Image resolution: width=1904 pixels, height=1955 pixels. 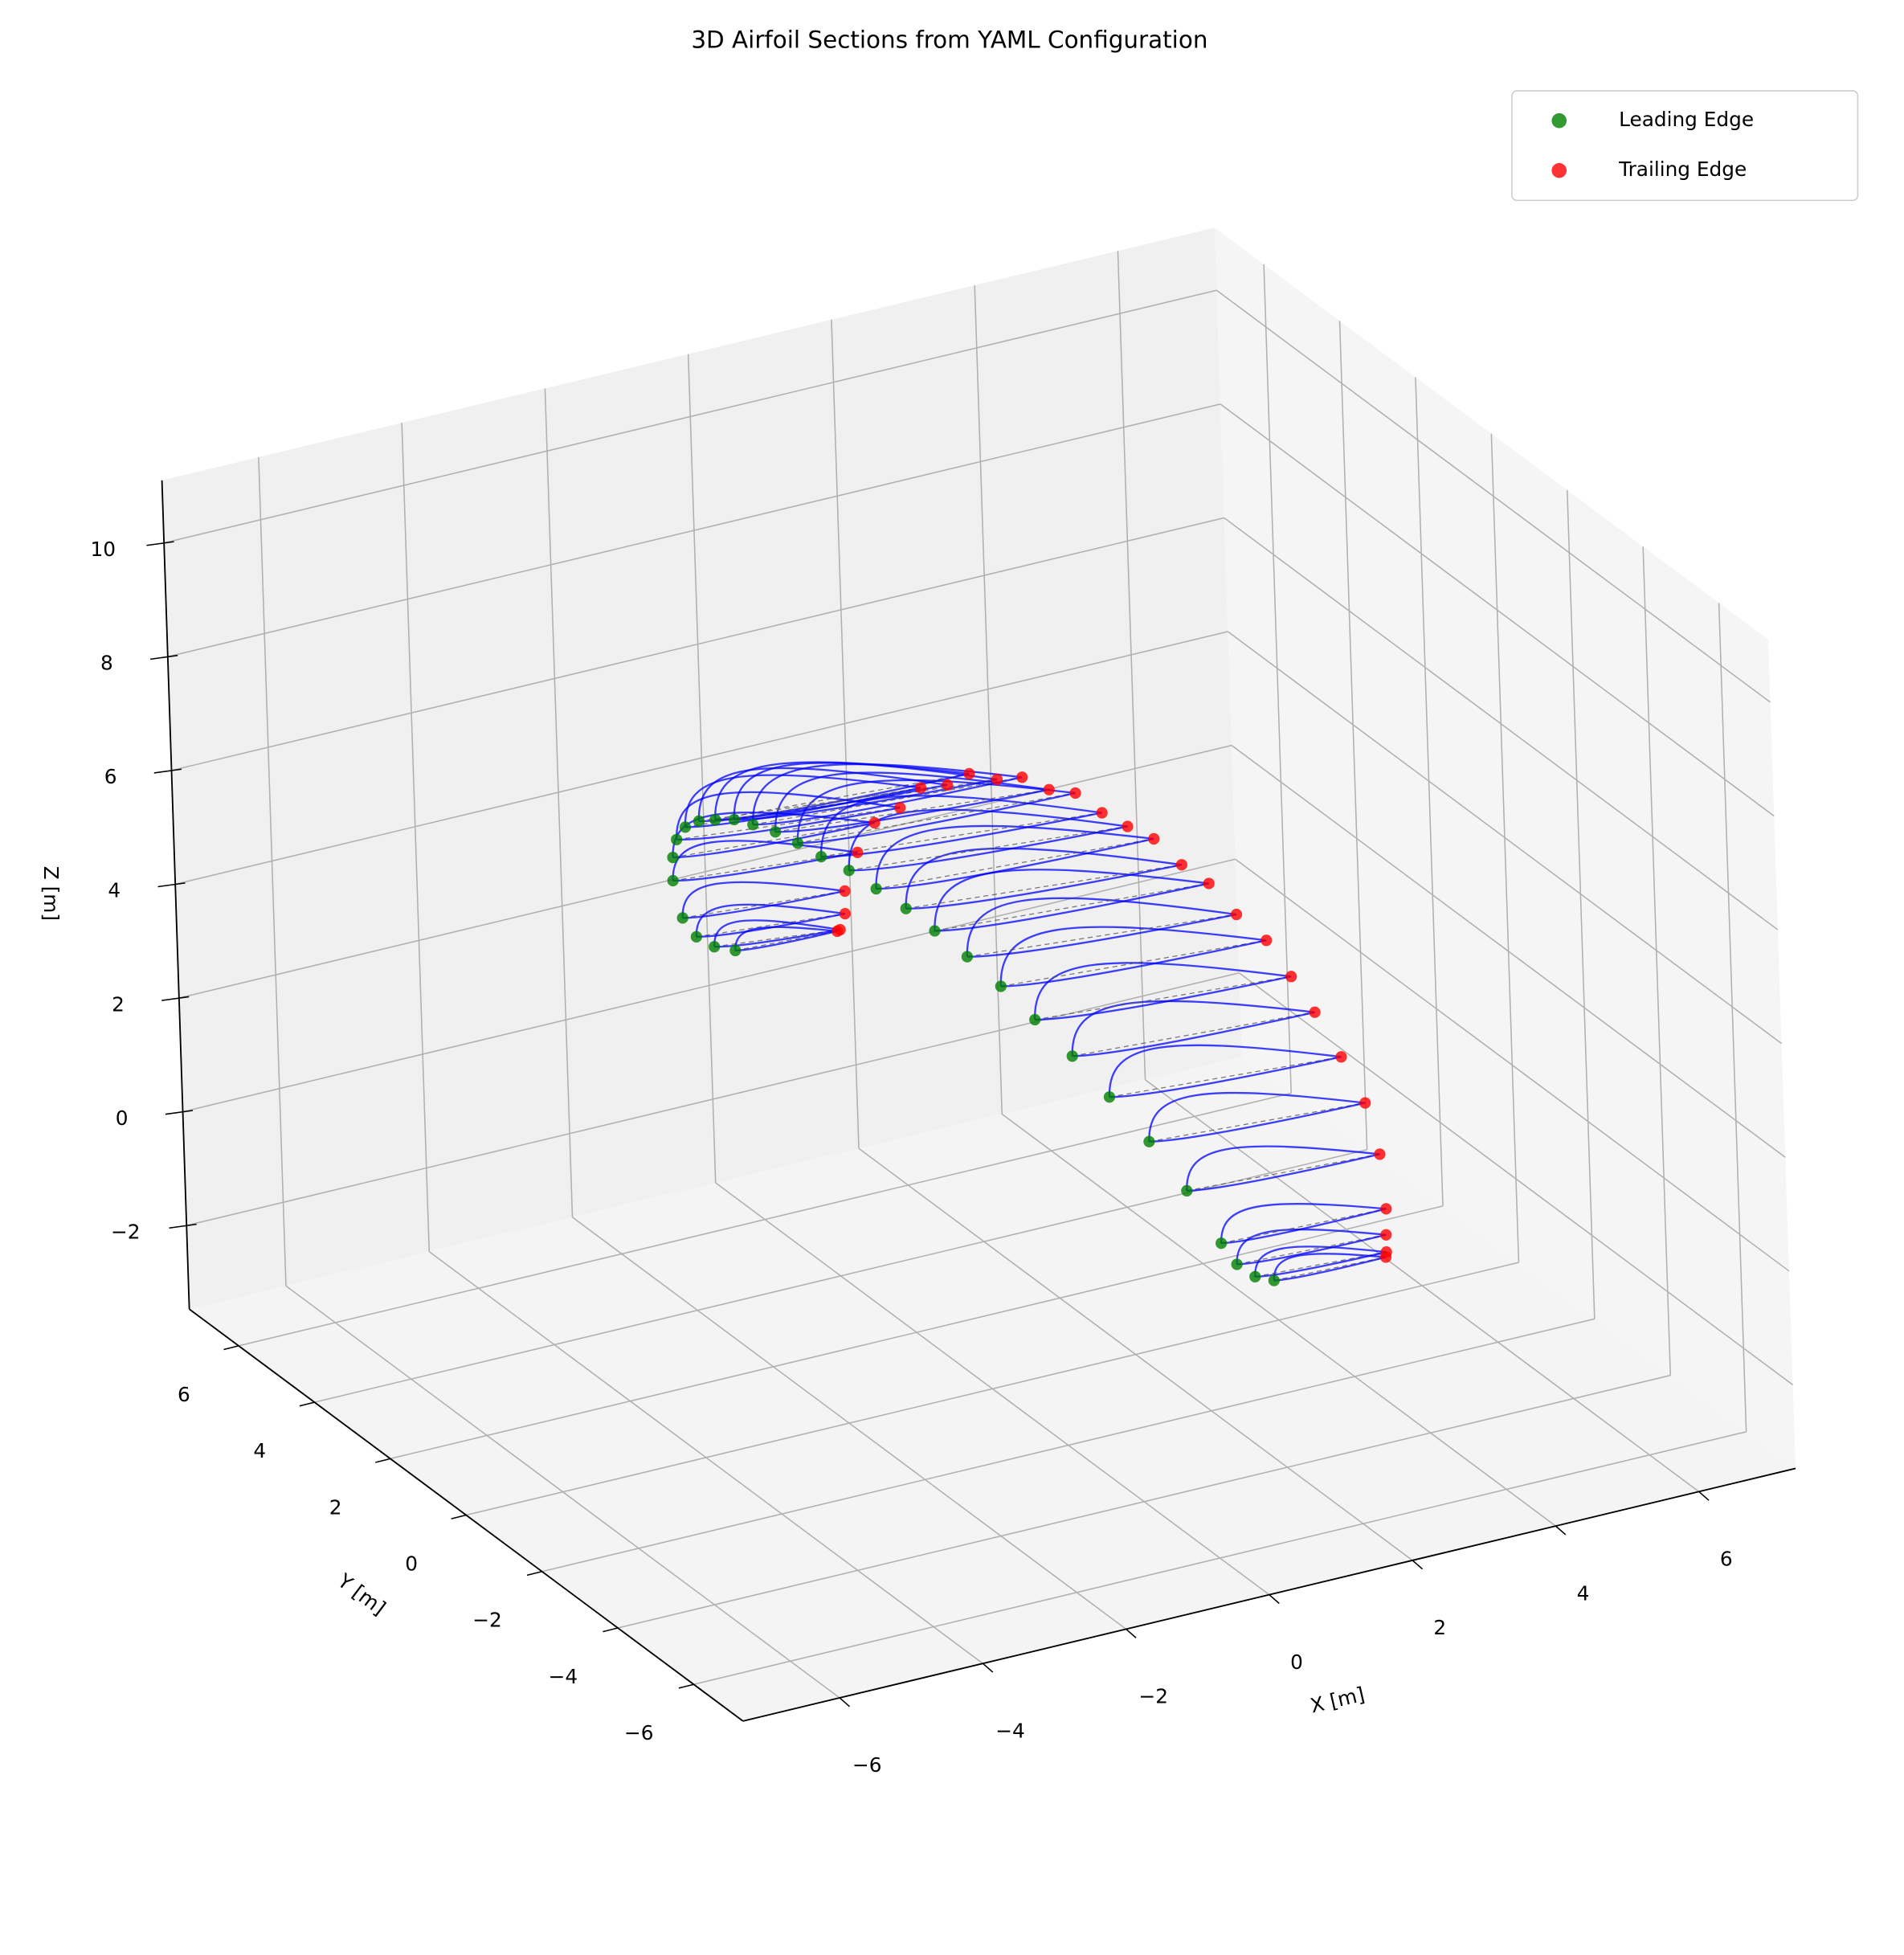 I want to click on y-tick-label: 2, so click(x=335, y=1507).